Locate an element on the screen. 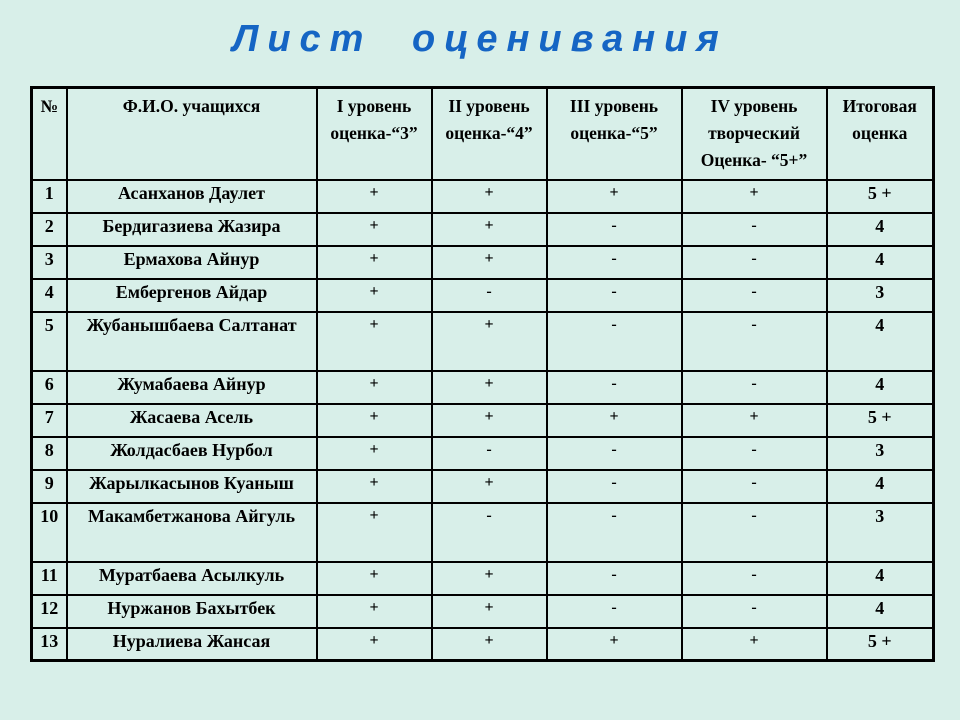 This screenshot has width=960, height=720. student-name: Ембергенов Айдар is located at coordinates (191, 295).